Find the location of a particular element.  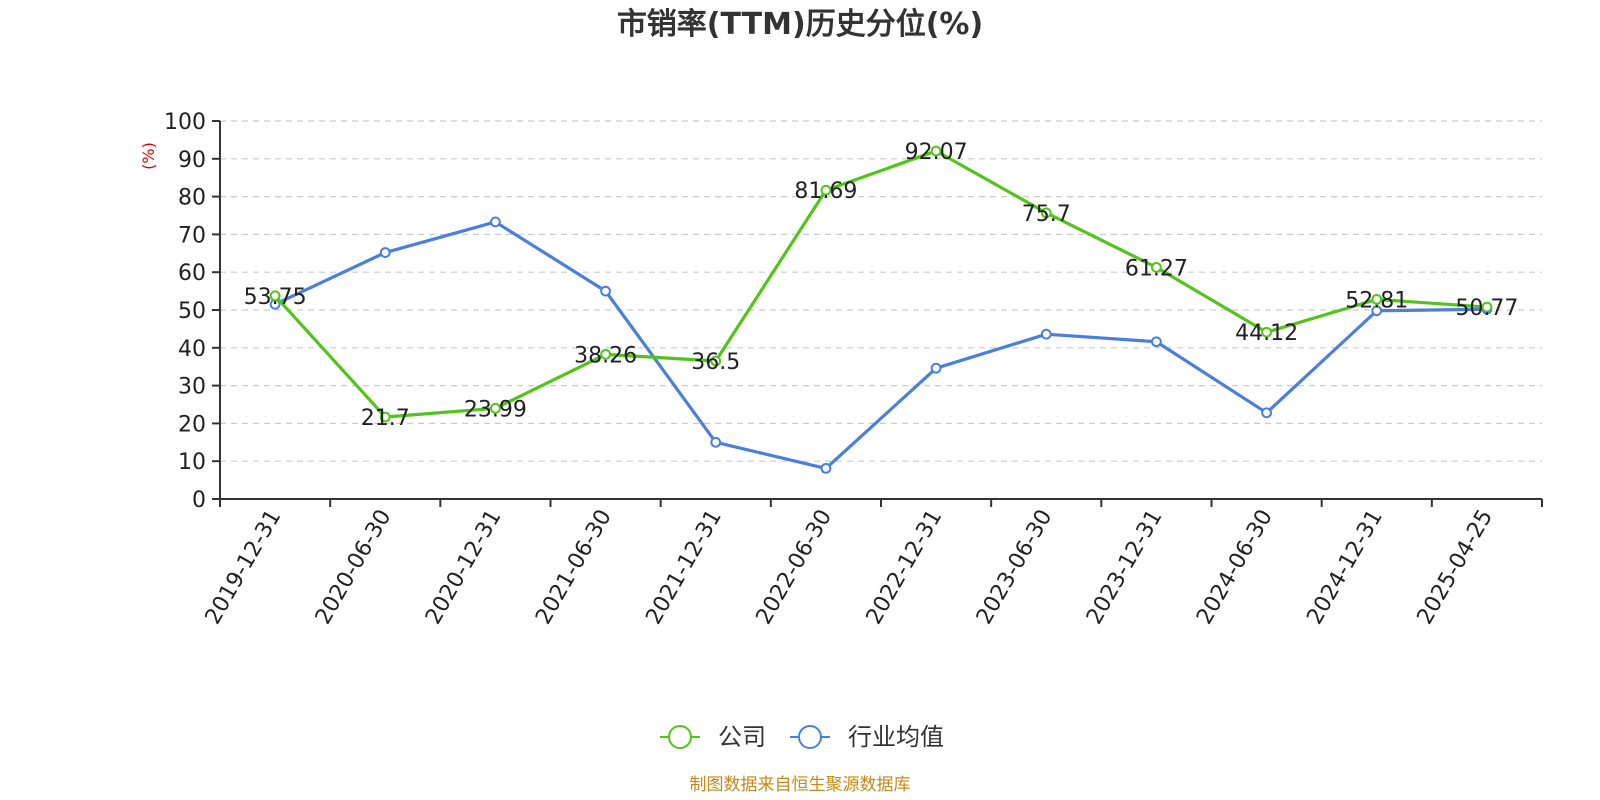

legend-company-label: 公司 is located at coordinates (742, 737).